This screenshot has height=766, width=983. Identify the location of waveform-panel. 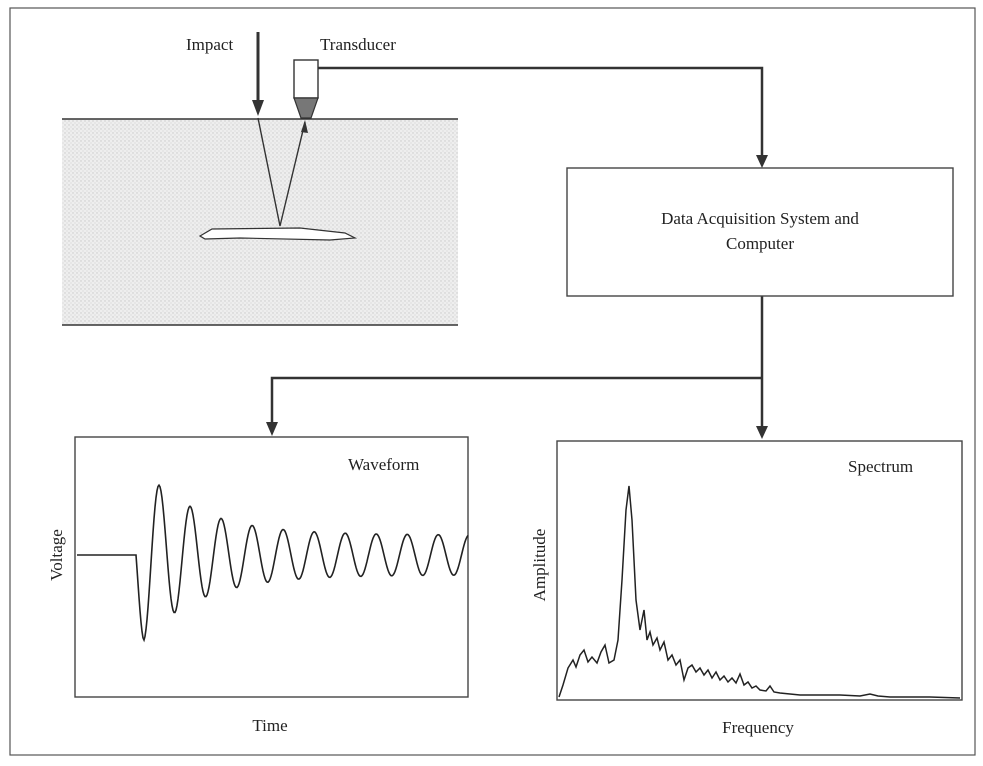
(271, 567).